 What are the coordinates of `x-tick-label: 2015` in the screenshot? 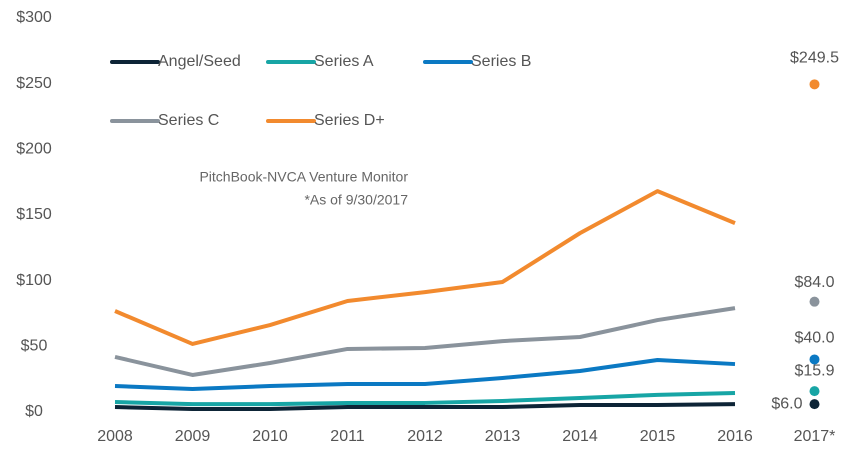 It's located at (658, 436).